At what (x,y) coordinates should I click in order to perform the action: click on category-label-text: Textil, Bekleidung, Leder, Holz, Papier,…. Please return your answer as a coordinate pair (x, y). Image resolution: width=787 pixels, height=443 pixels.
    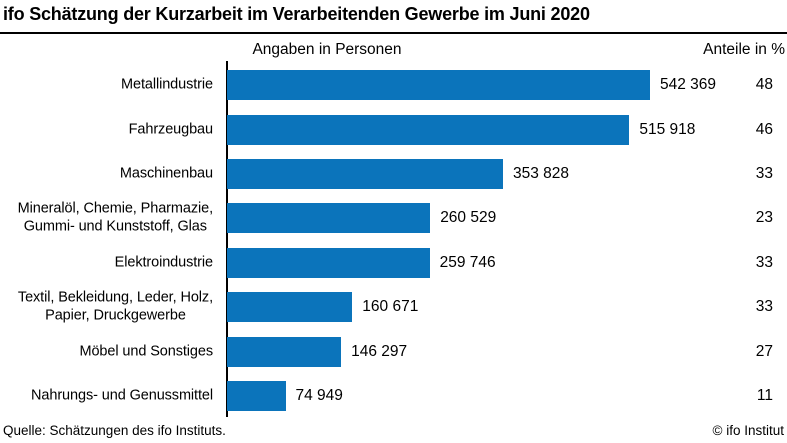
    Looking at the image, I should click on (115, 306).